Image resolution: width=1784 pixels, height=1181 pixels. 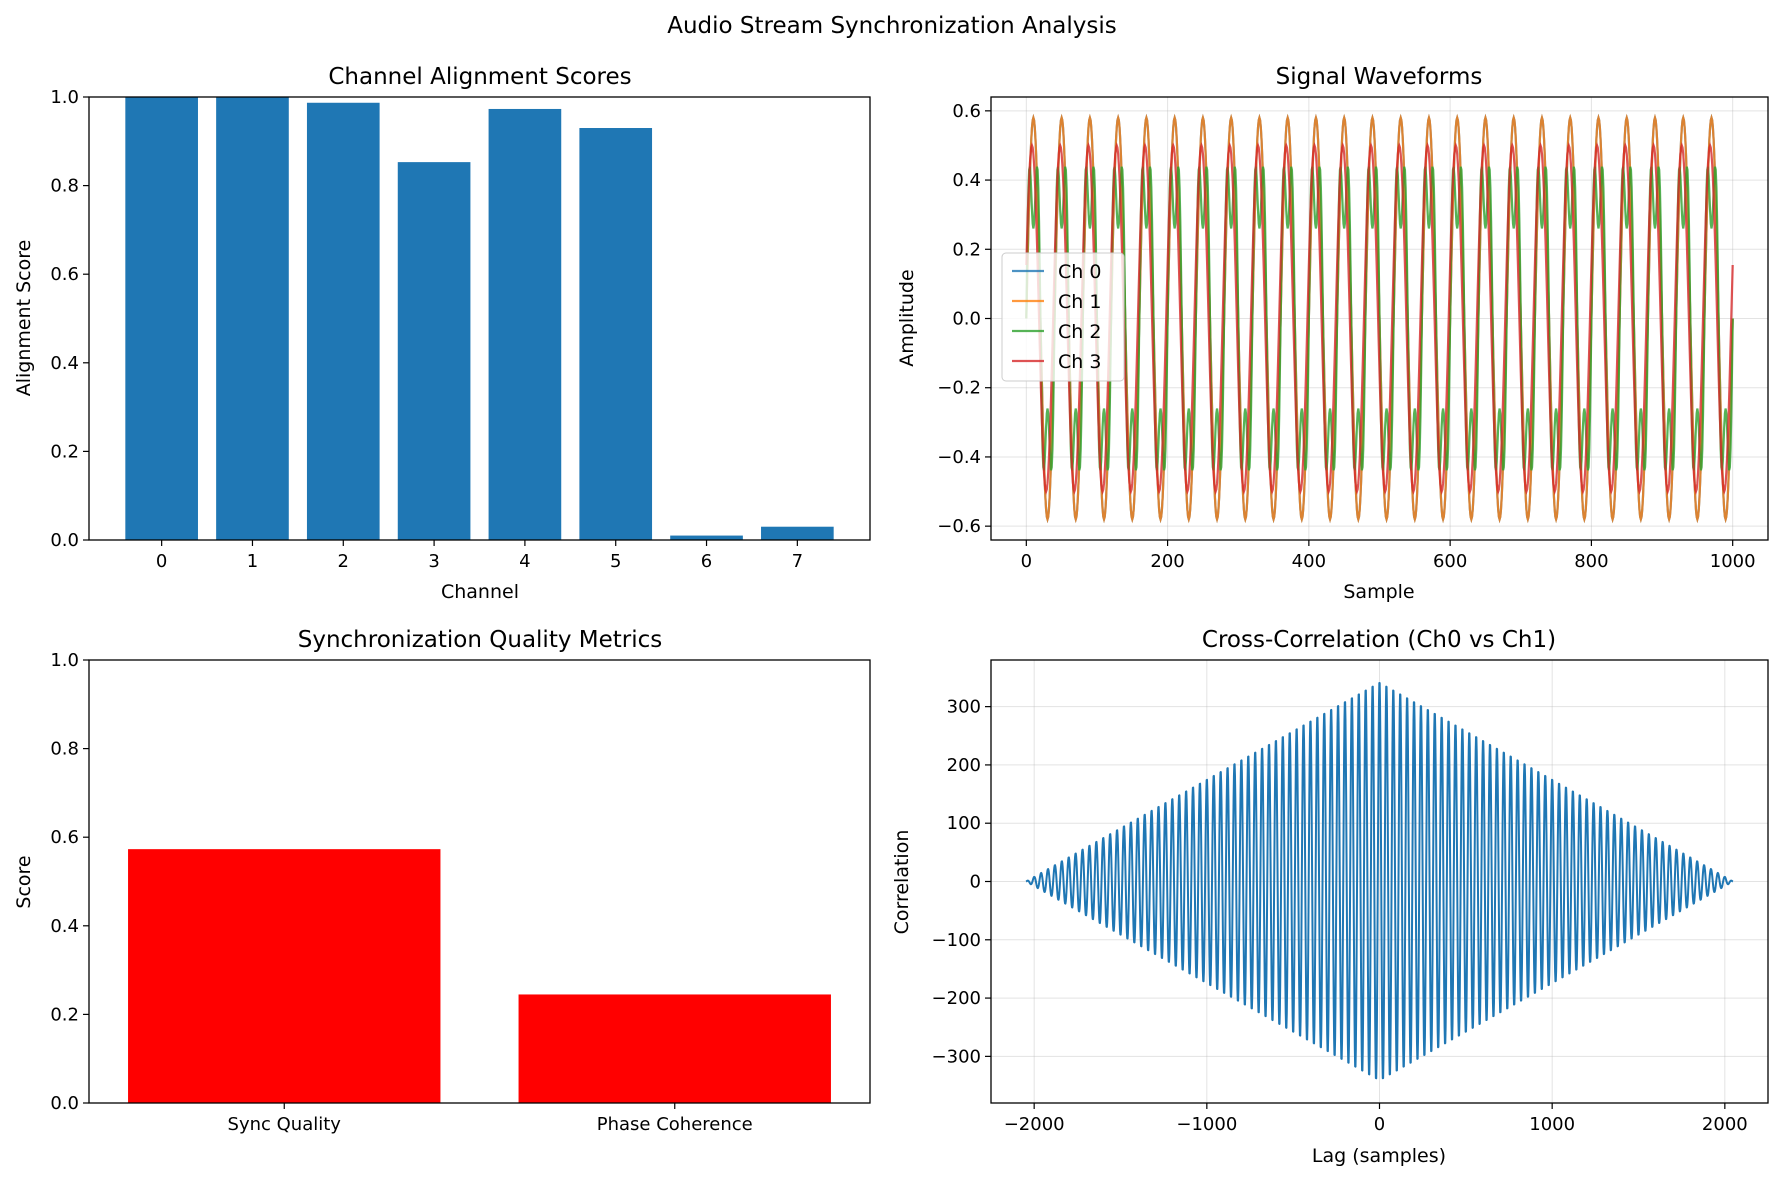 I want to click on x-tick-label: Phase Coherence, so click(x=675, y=1124).